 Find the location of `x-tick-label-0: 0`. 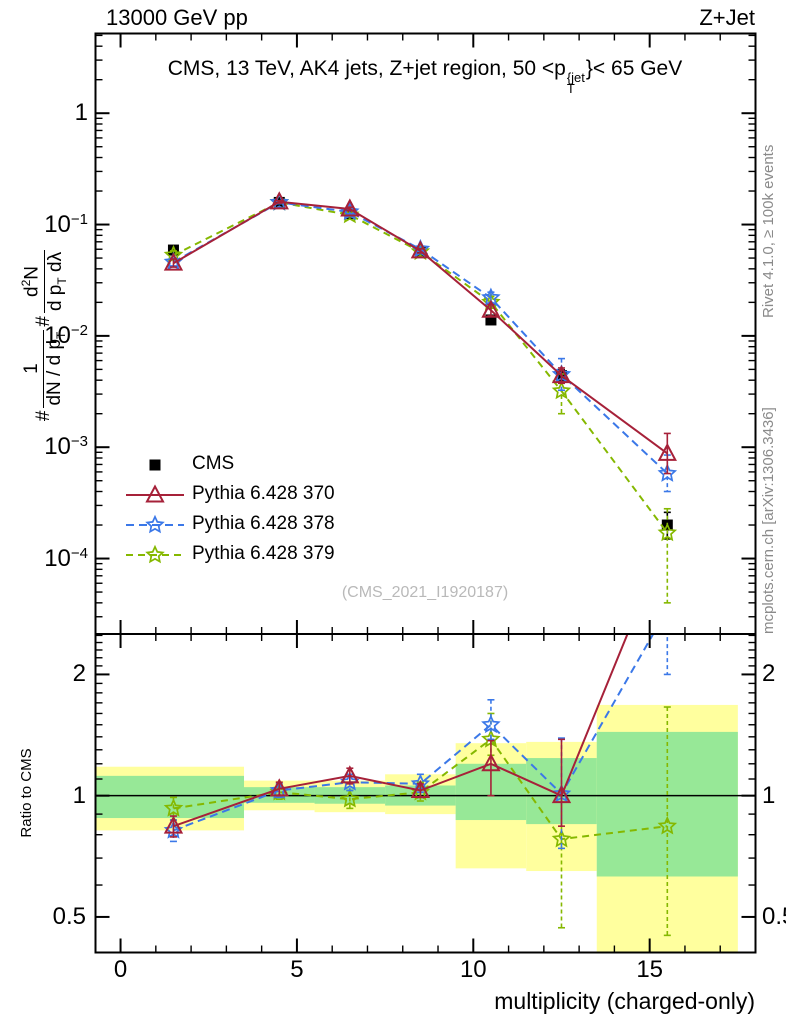

x-tick-label-0: 0 is located at coordinates (120, 969).